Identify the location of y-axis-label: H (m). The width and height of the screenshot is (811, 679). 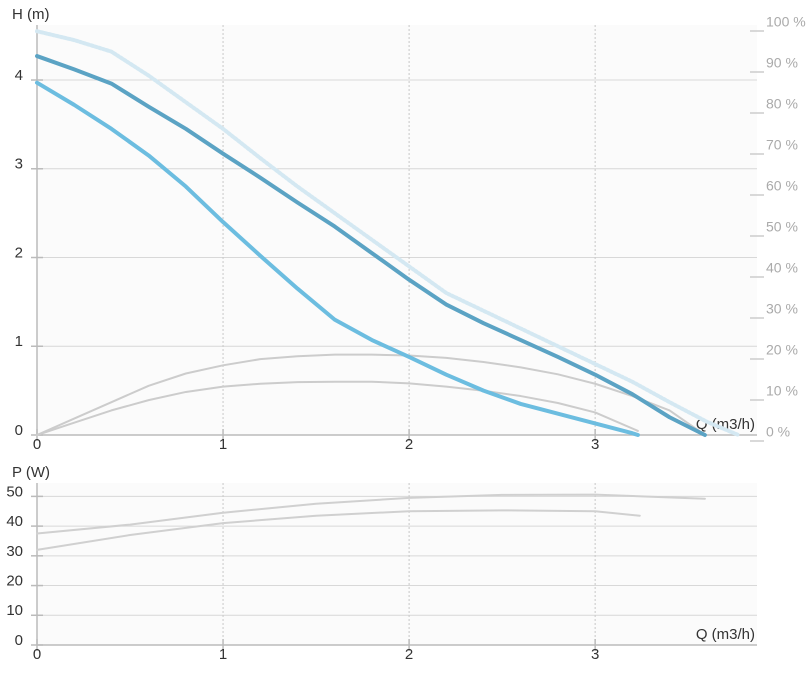
(31, 14).